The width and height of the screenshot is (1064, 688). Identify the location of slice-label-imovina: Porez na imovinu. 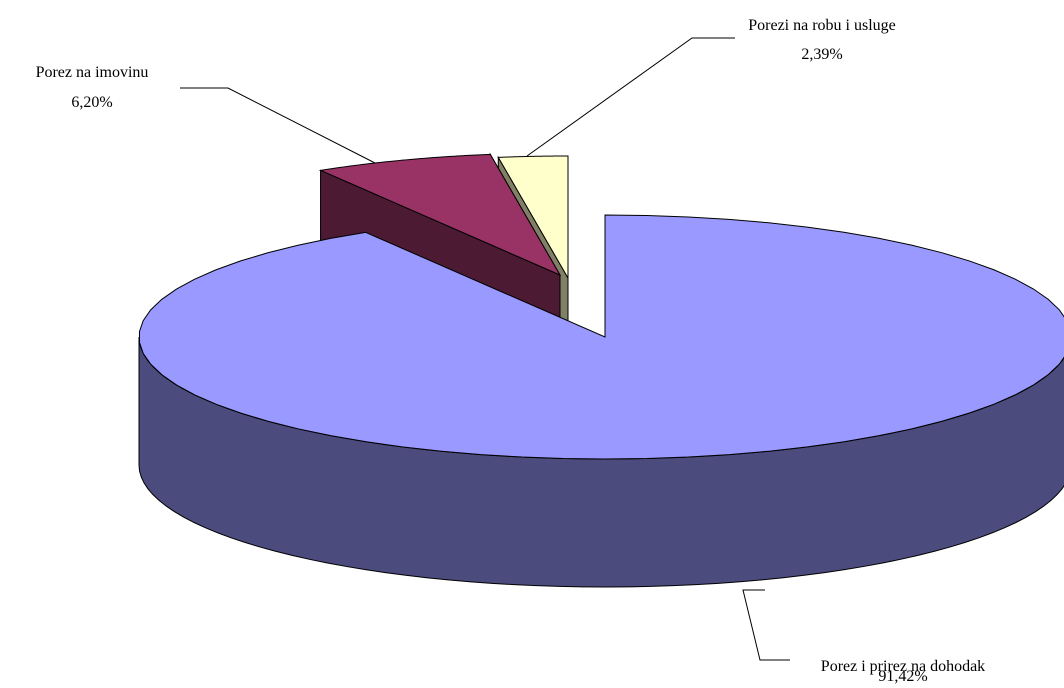
(92, 72).